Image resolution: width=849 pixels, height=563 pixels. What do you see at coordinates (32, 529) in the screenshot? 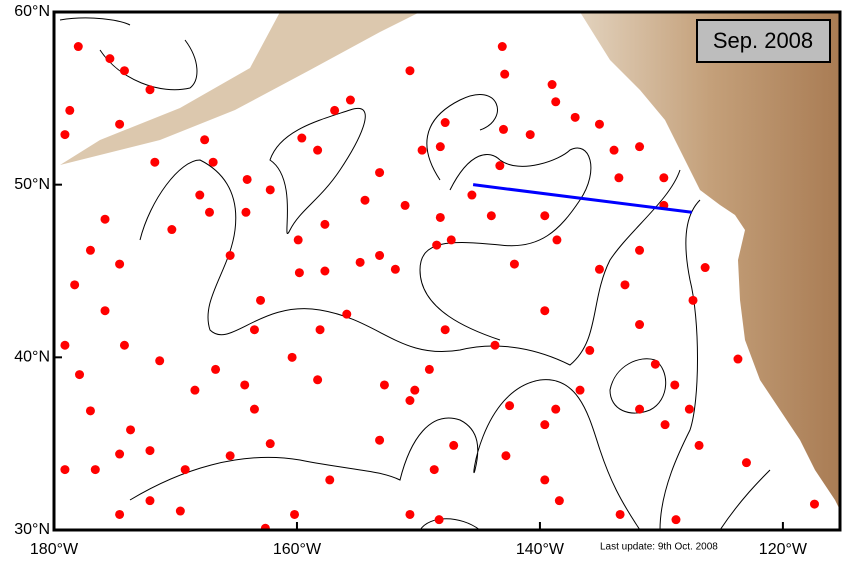
I see `y-tick-label: 30°N` at bounding box center [32, 529].